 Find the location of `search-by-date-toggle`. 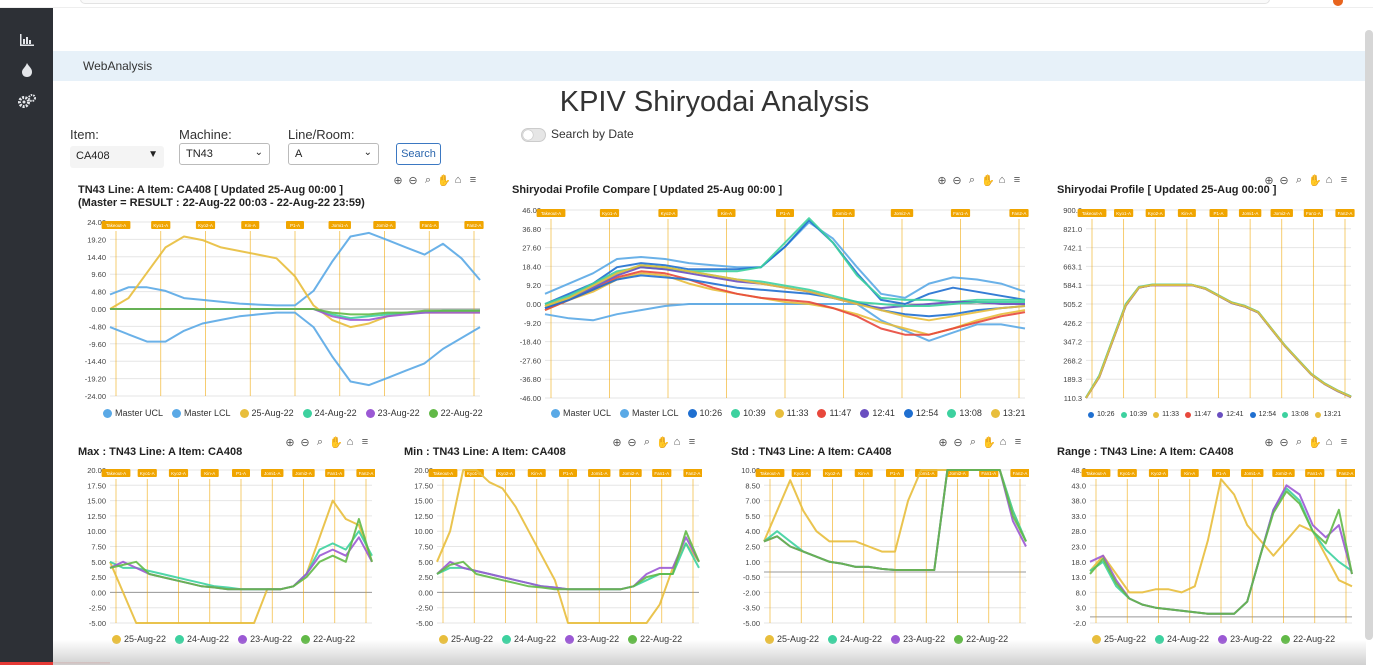

search-by-date-toggle is located at coordinates (533, 135).